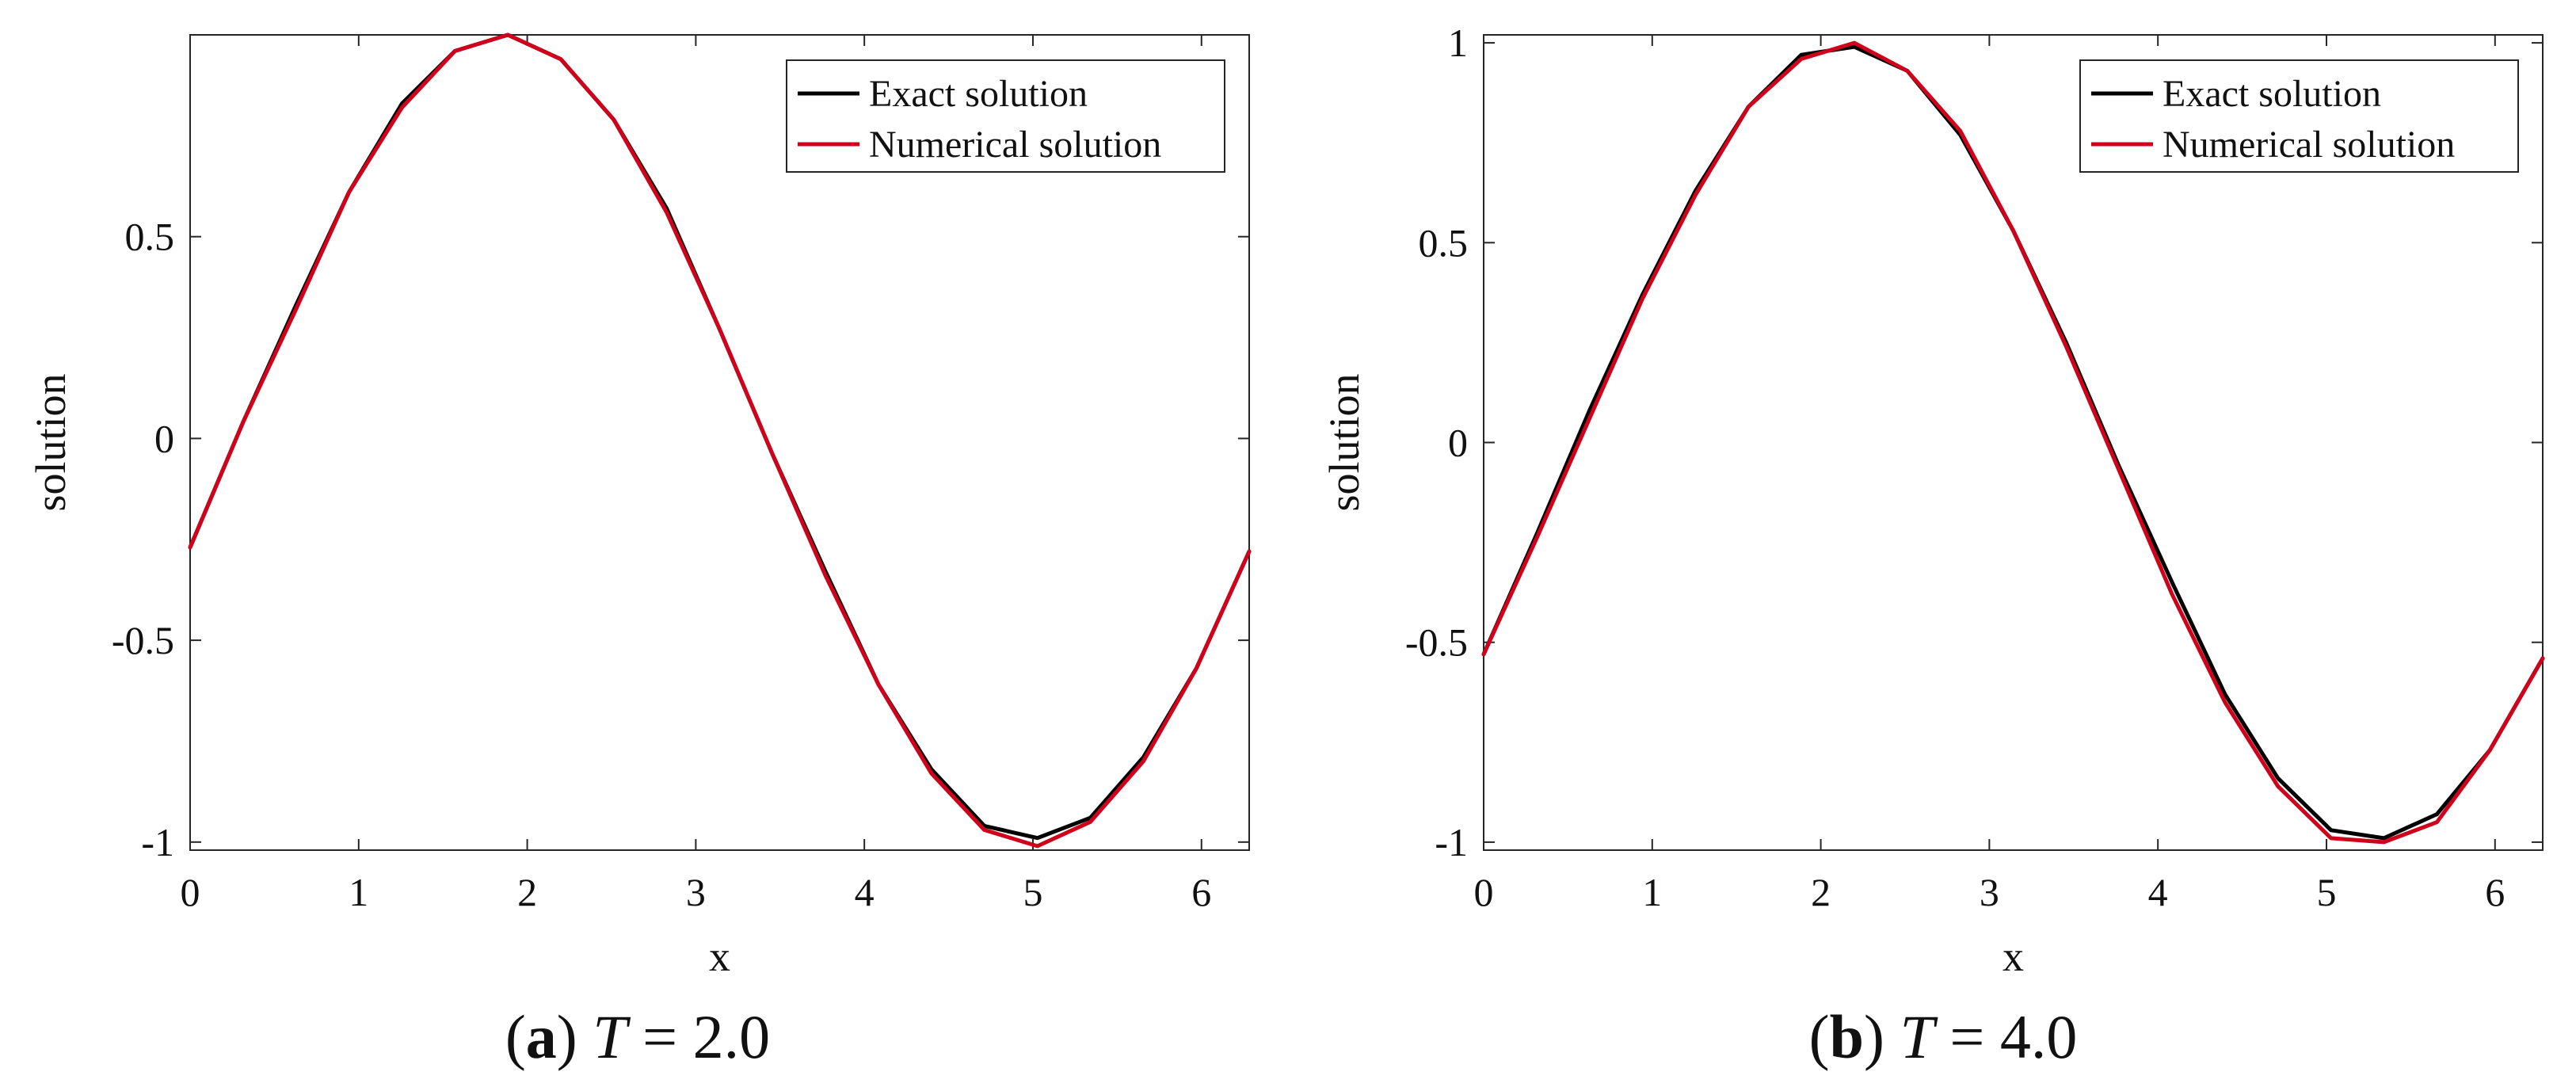 The width and height of the screenshot is (2576, 1091). Describe the element at coordinates (696, 892) in the screenshot. I see `x-tick-label-a: 3` at that location.